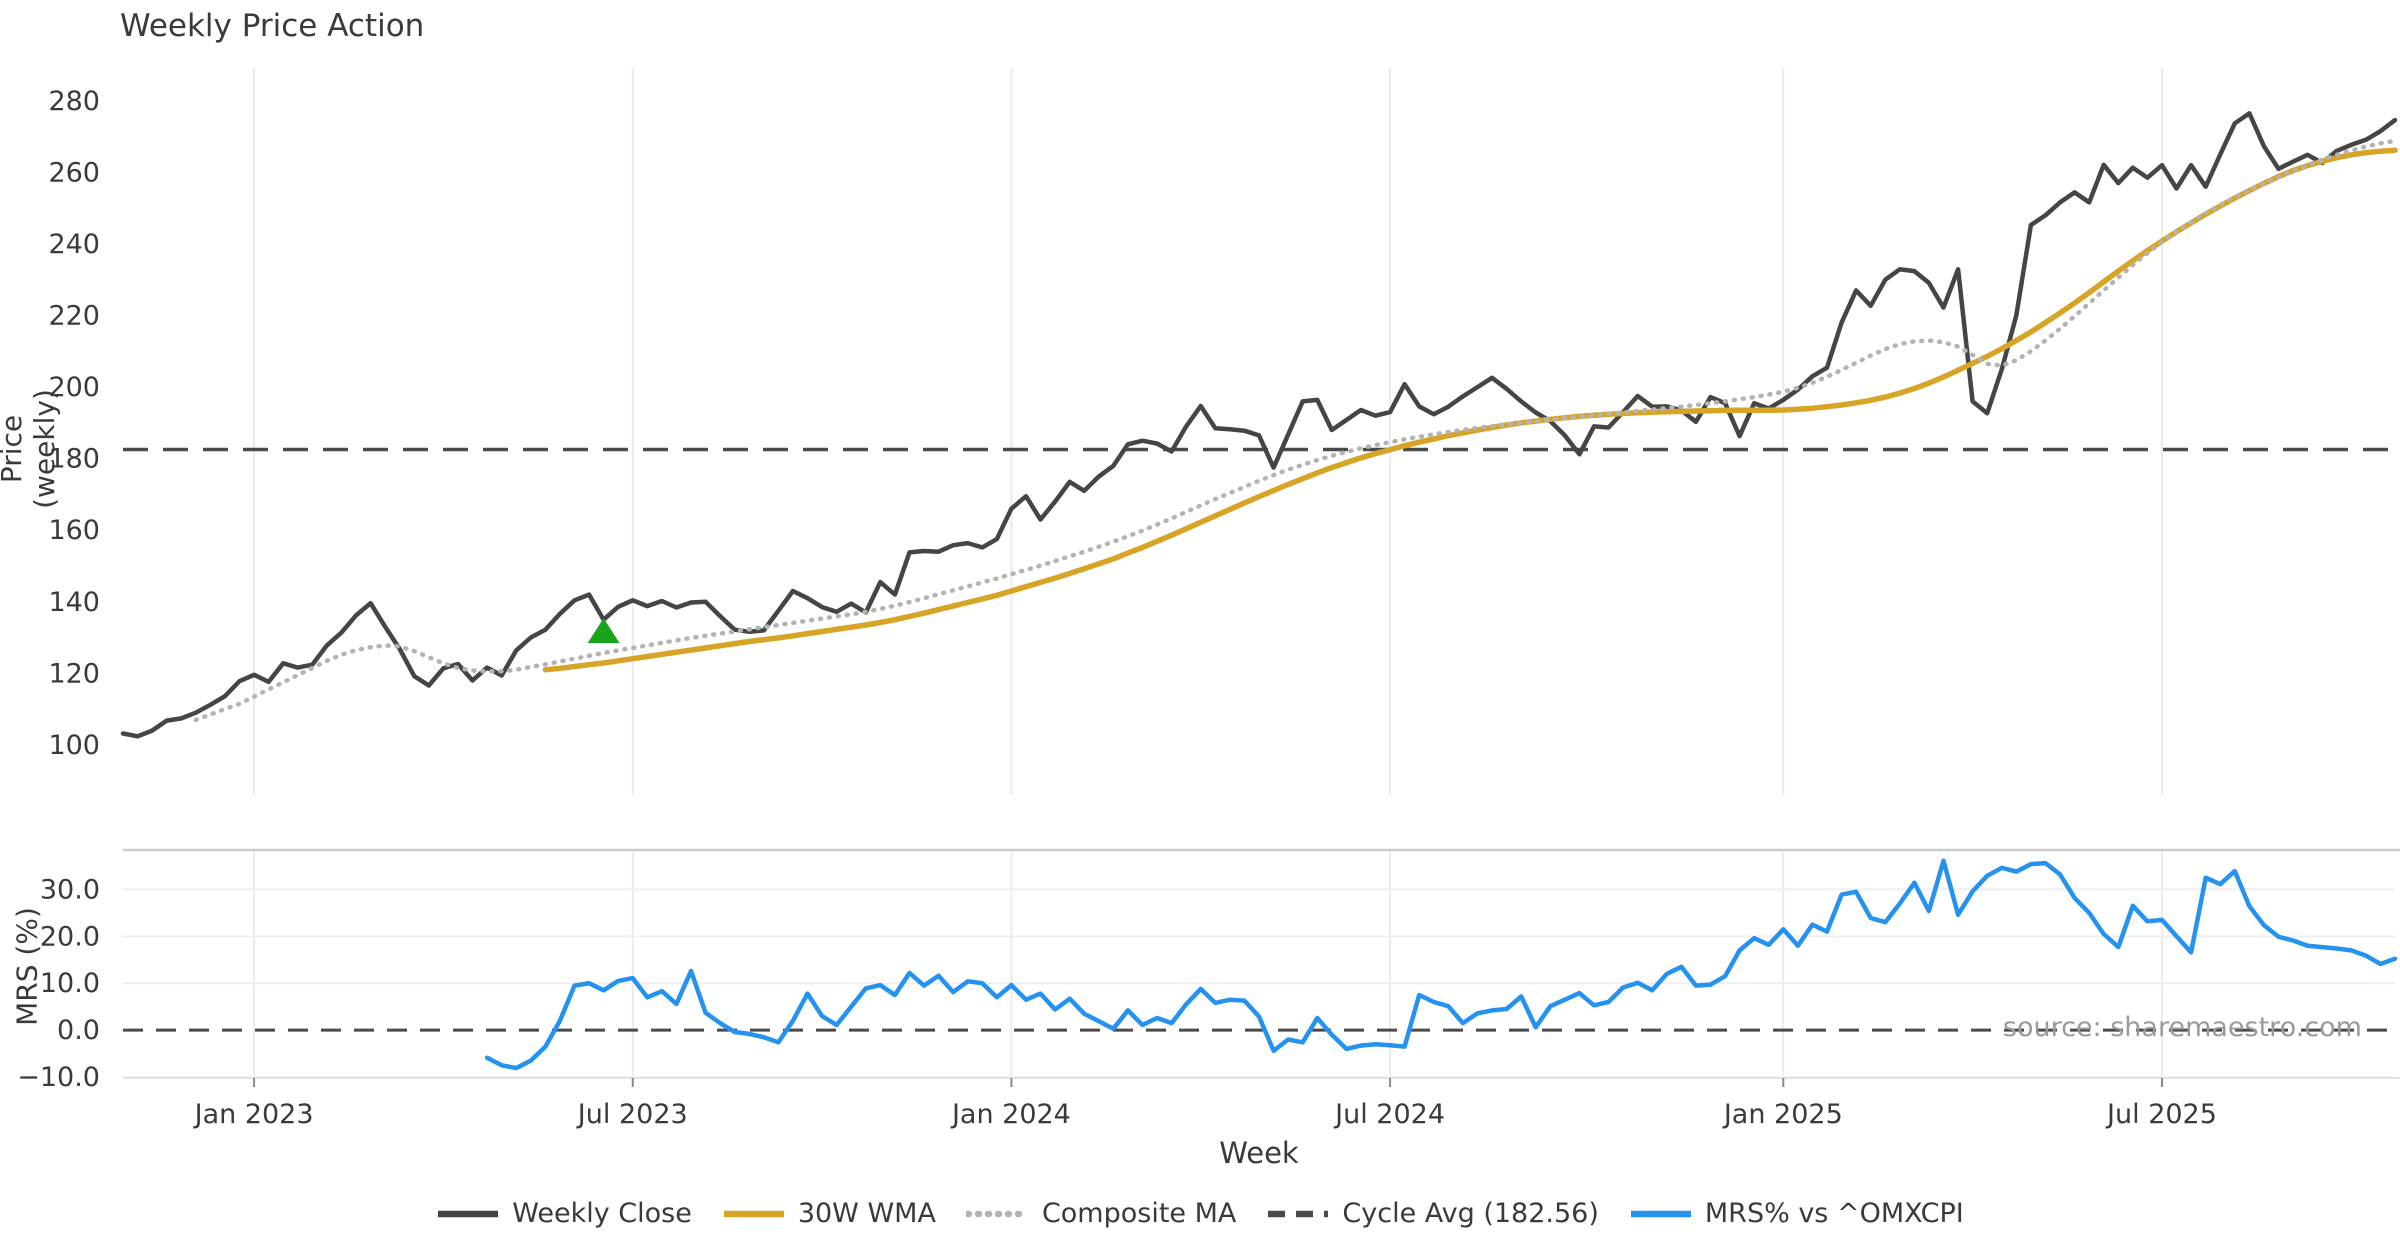 The height and width of the screenshot is (1260, 2400). What do you see at coordinates (74, 530) in the screenshot?
I see `price-ytick-label: 160` at bounding box center [74, 530].